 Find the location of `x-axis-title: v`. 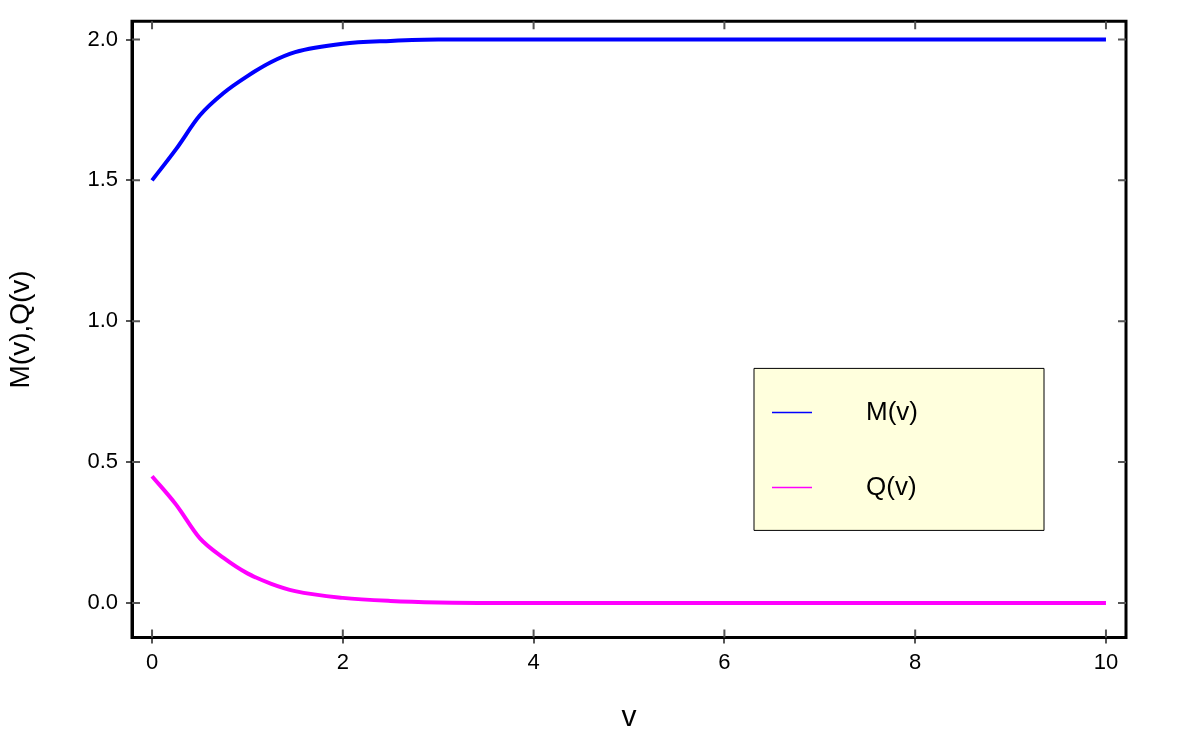

x-axis-title: v is located at coordinates (629, 716).